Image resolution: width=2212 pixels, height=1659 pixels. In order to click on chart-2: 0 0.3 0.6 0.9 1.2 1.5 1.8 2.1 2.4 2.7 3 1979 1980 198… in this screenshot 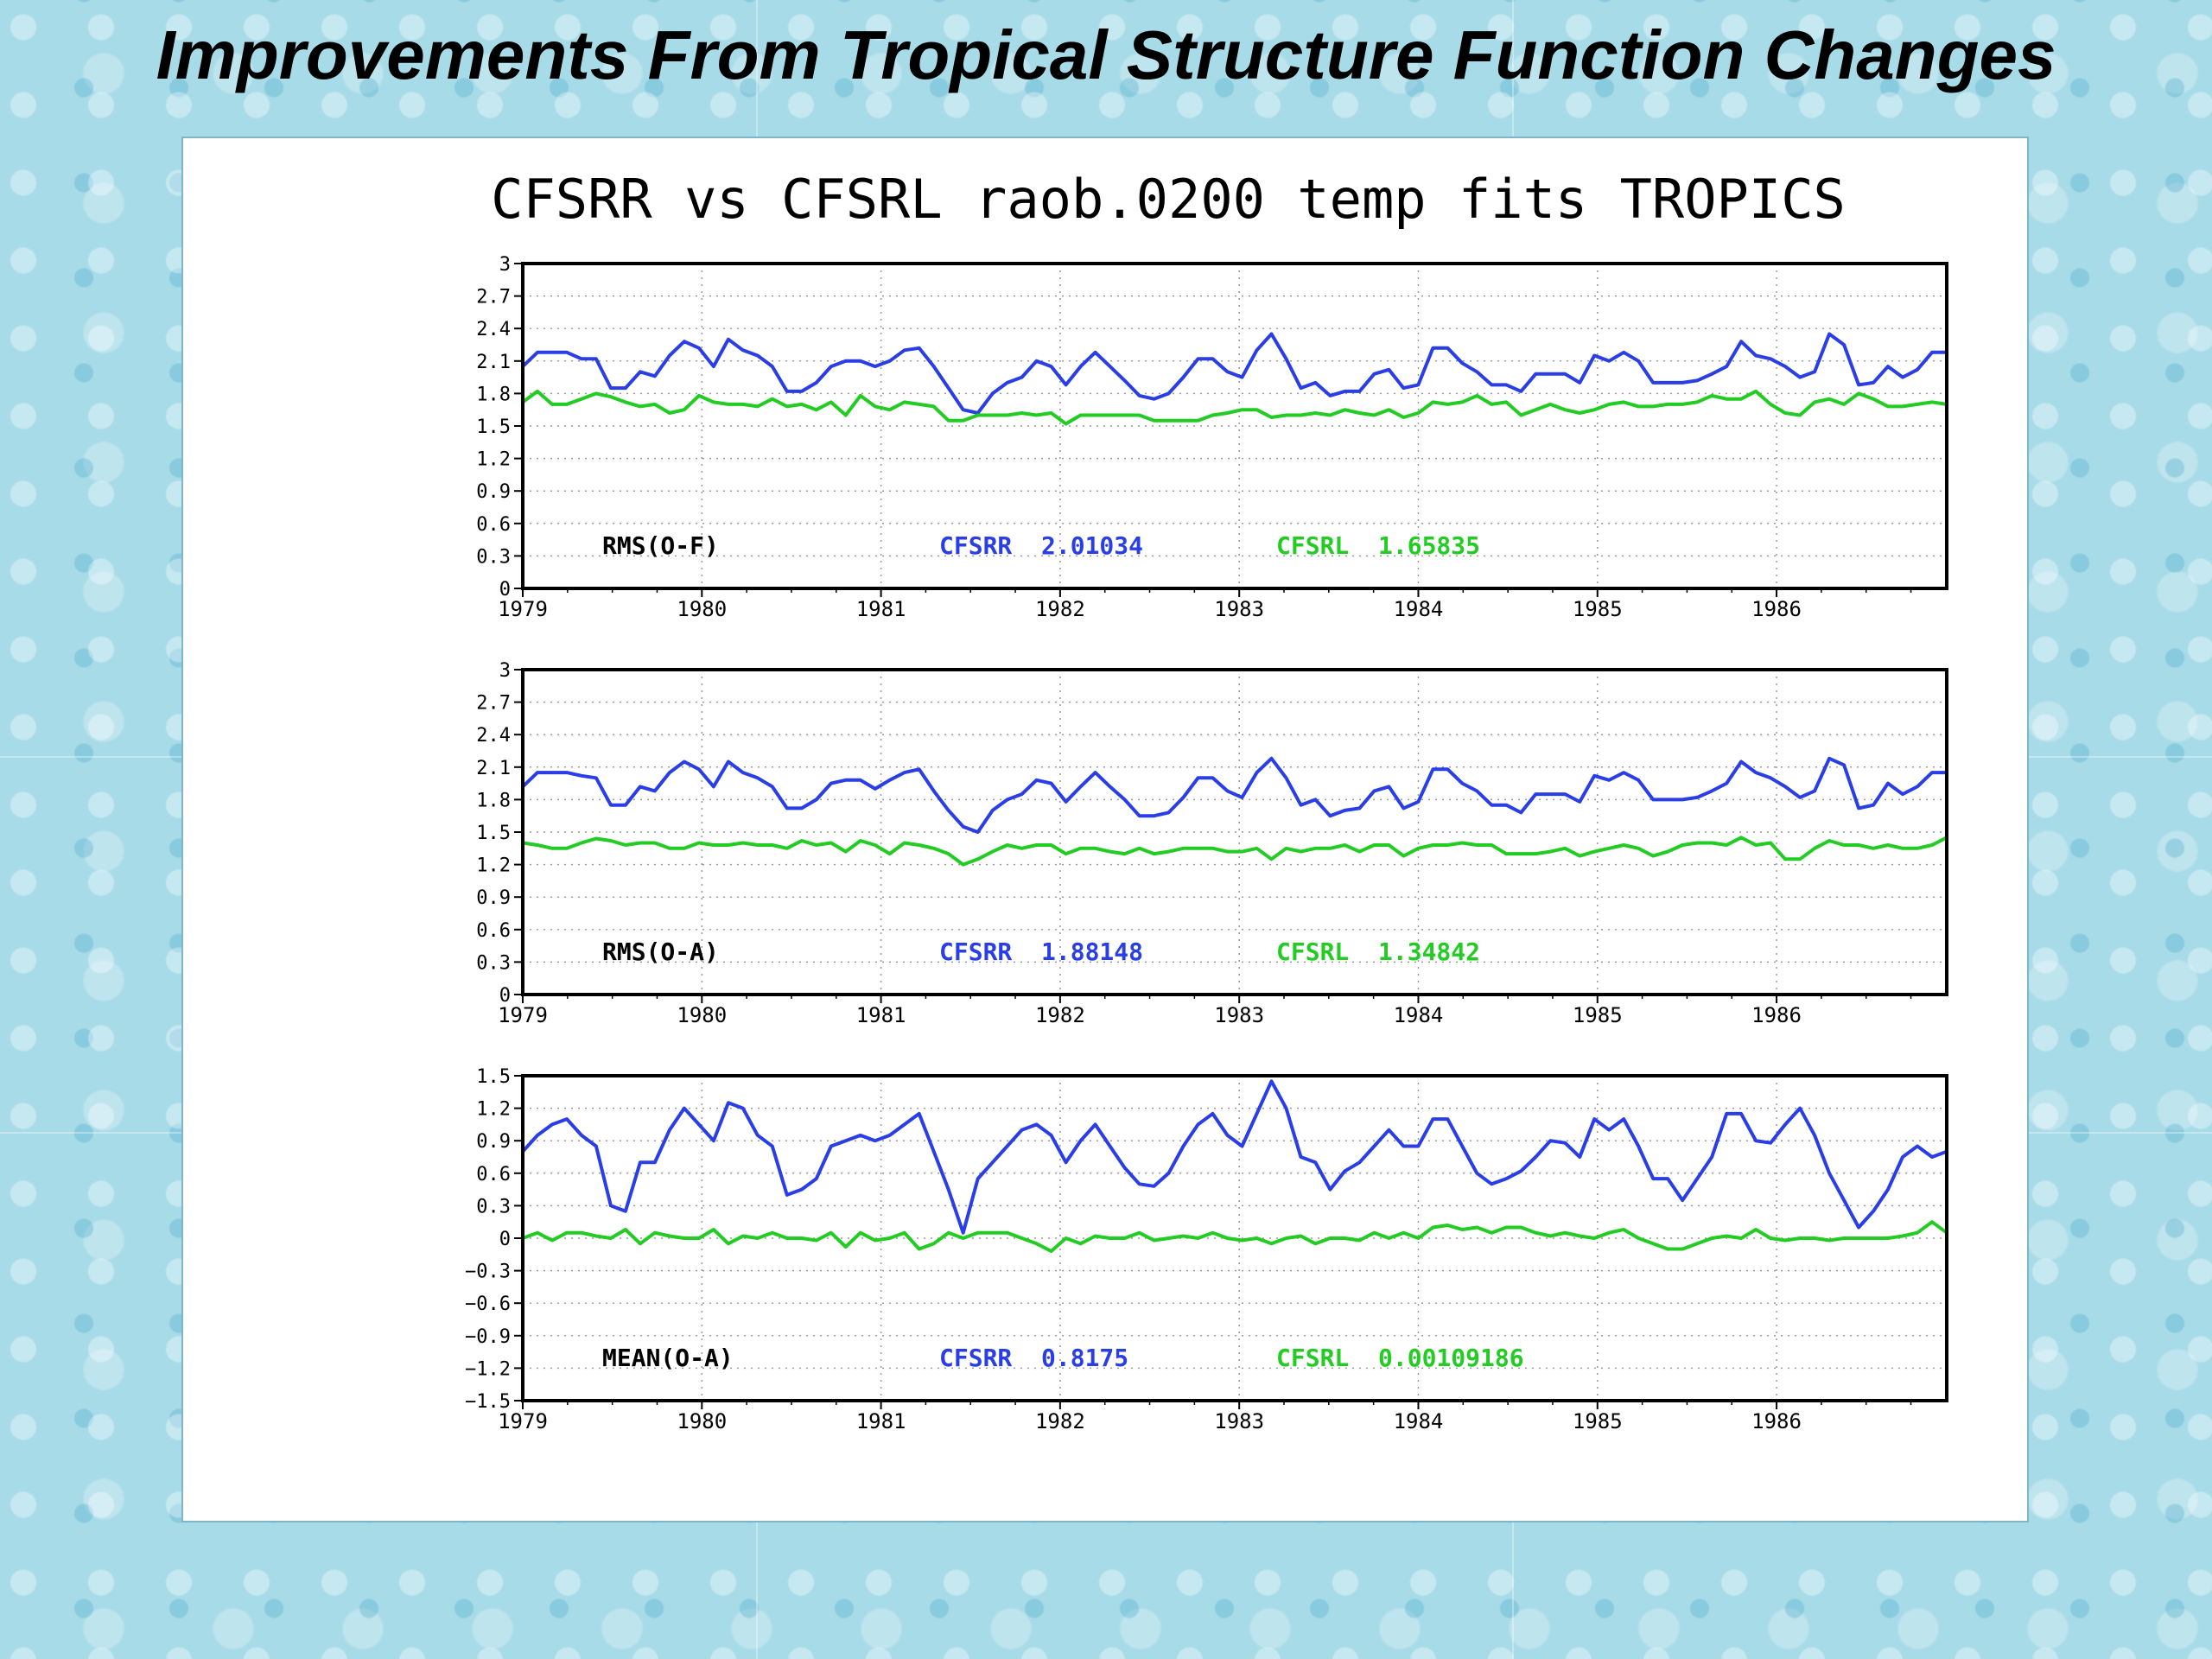, I will do `click(1212, 843)`.